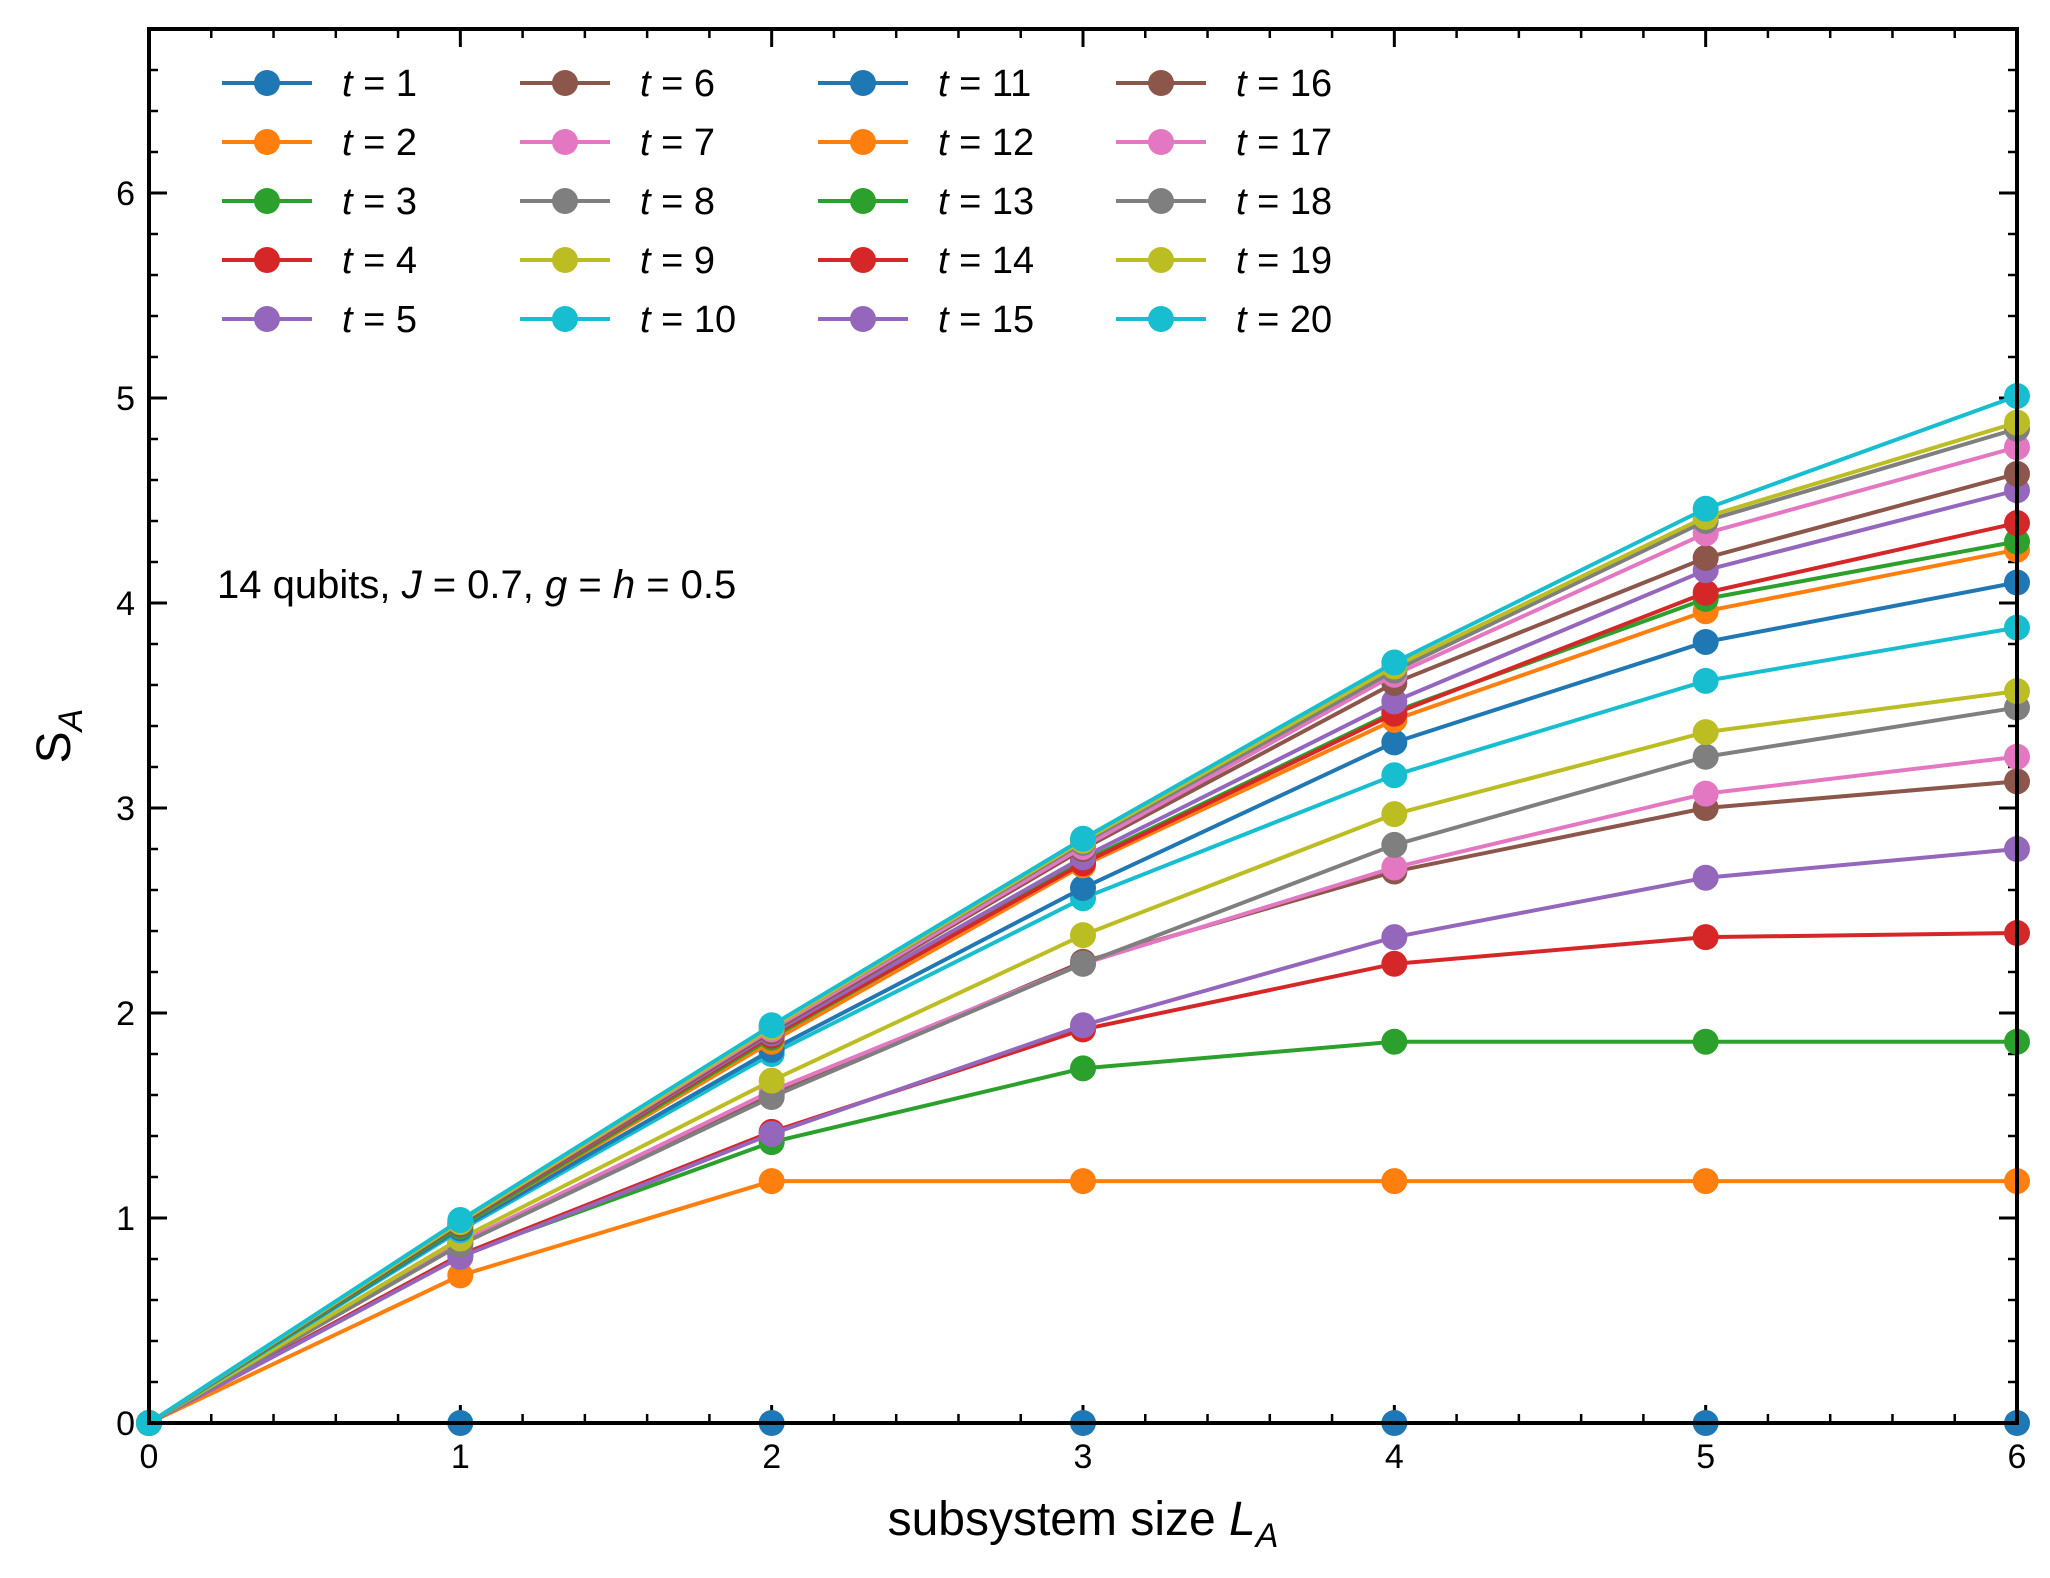 Image resolution: width=2050 pixels, height=1578 pixels. Describe the element at coordinates (986, 143) in the screenshot. I see `legend-label: t = 12` at that location.